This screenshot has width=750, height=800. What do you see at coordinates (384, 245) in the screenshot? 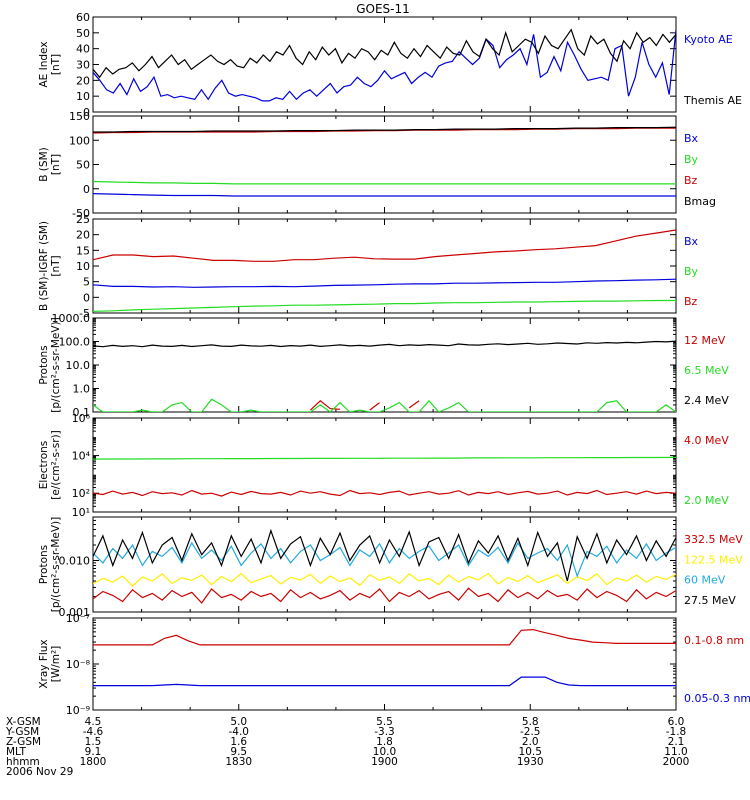
I see `series-line-bz` at bounding box center [384, 245].